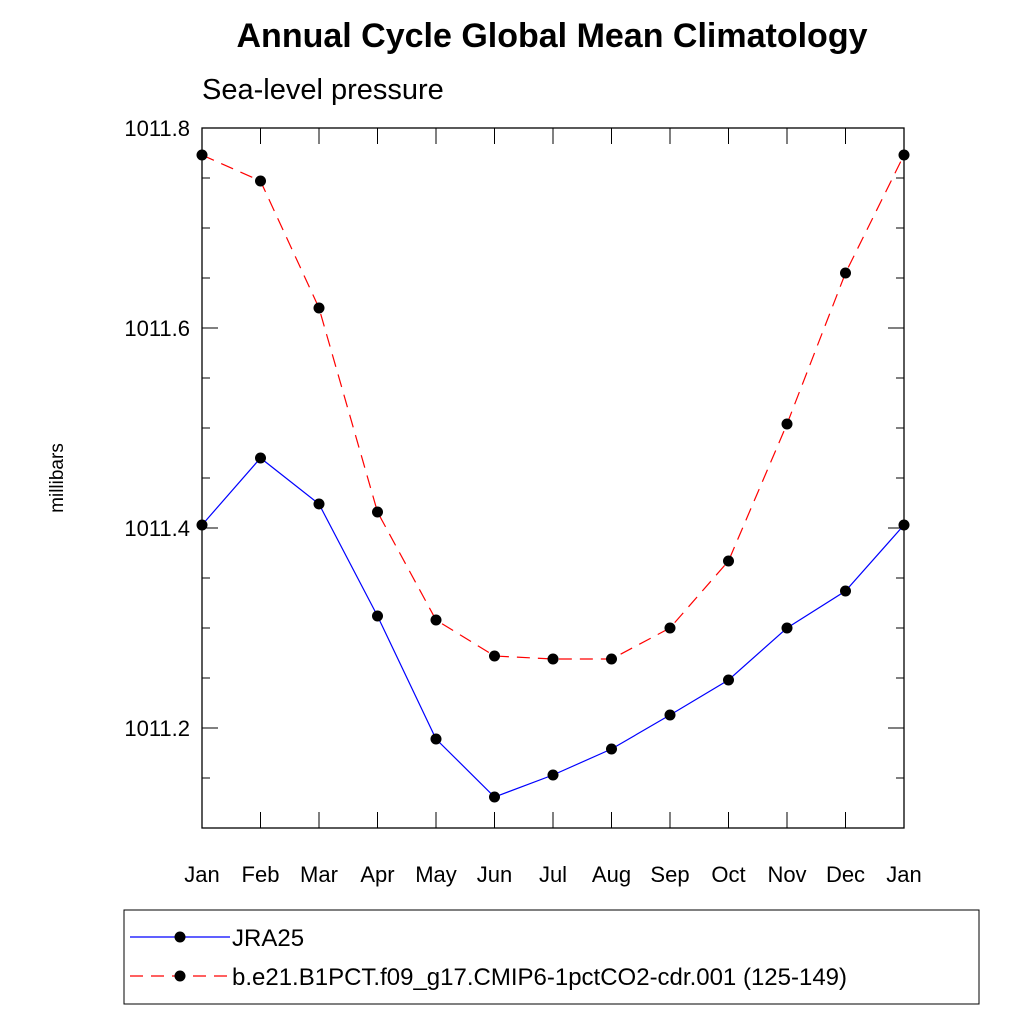  What do you see at coordinates (494, 874) in the screenshot?
I see `x-tick-label: Jun` at bounding box center [494, 874].